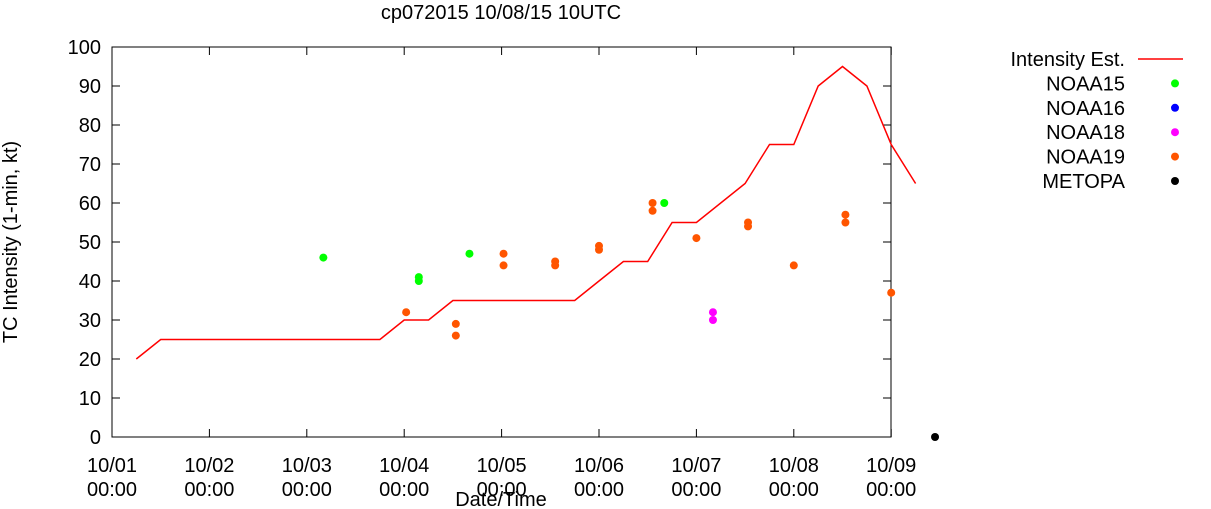 This screenshot has height=509, width=1211. I want to click on y-tick-label: 10, so click(90, 399).